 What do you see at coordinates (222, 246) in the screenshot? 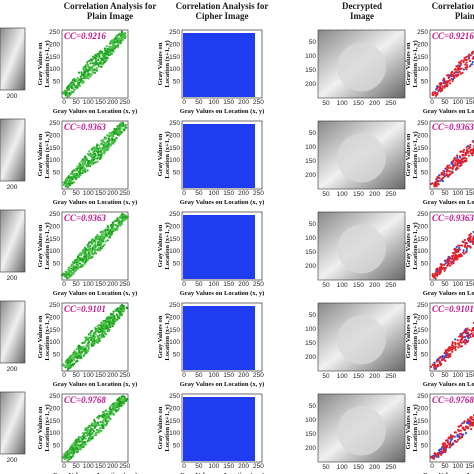
I see `plot-frame` at bounding box center [222, 246].